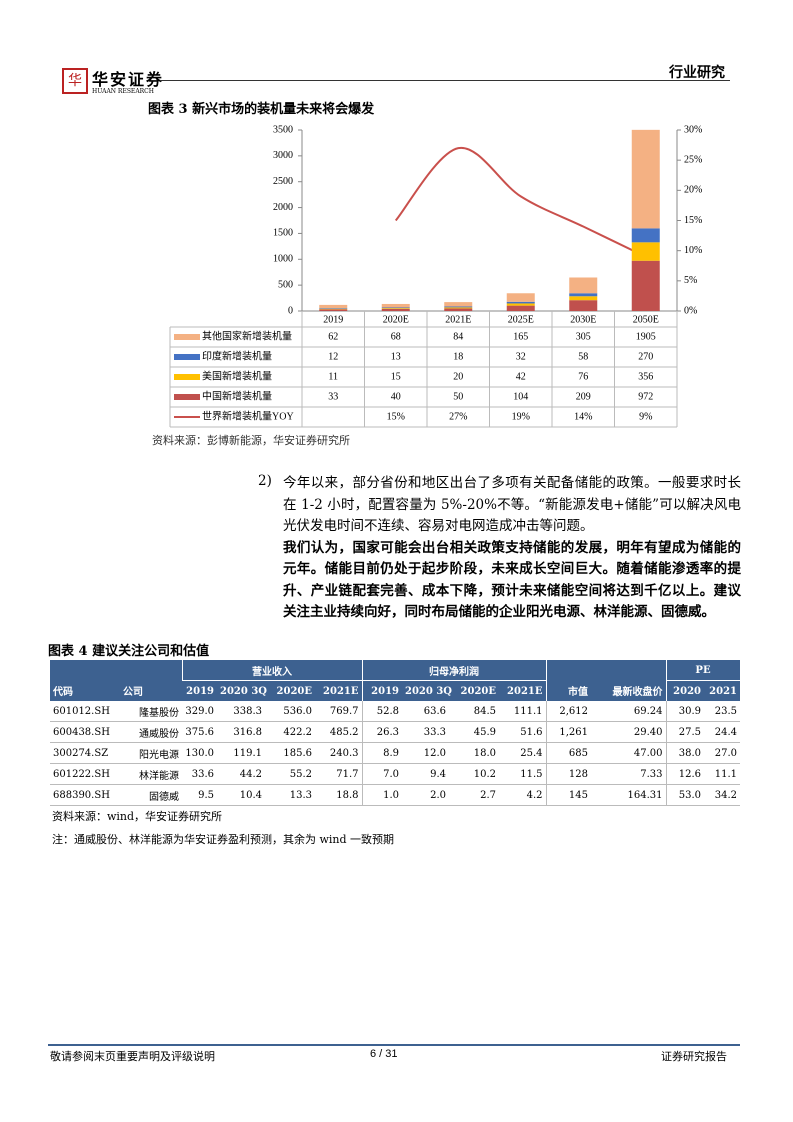  Describe the element at coordinates (241, 774) in the screenshot. I see `table-cell: 44.2` at that location.